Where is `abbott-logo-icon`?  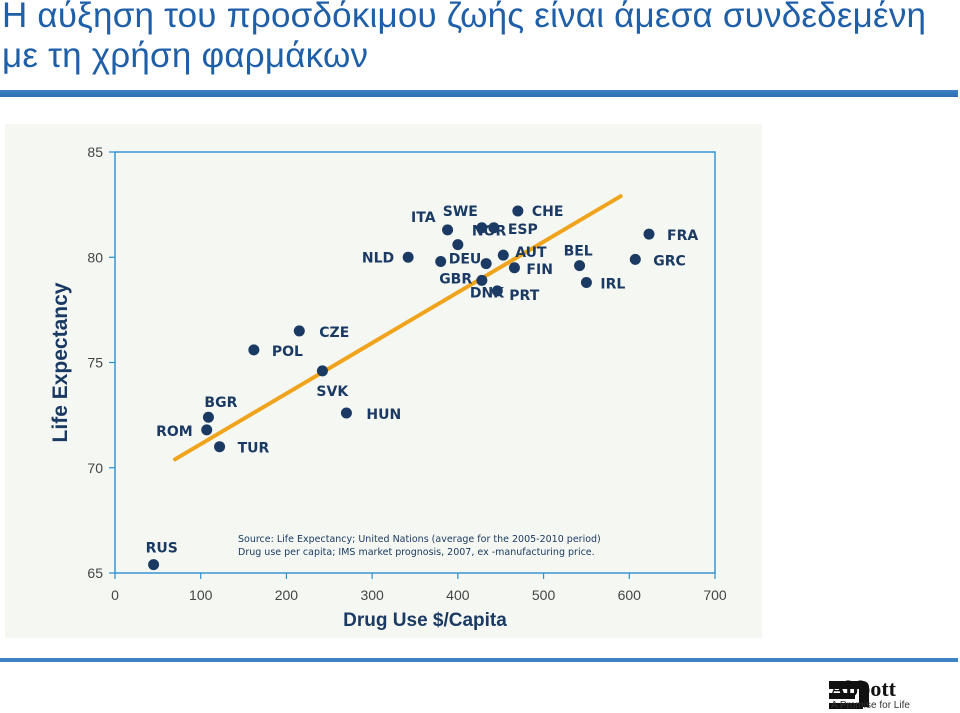
abbott-logo-icon is located at coordinates (849, 695).